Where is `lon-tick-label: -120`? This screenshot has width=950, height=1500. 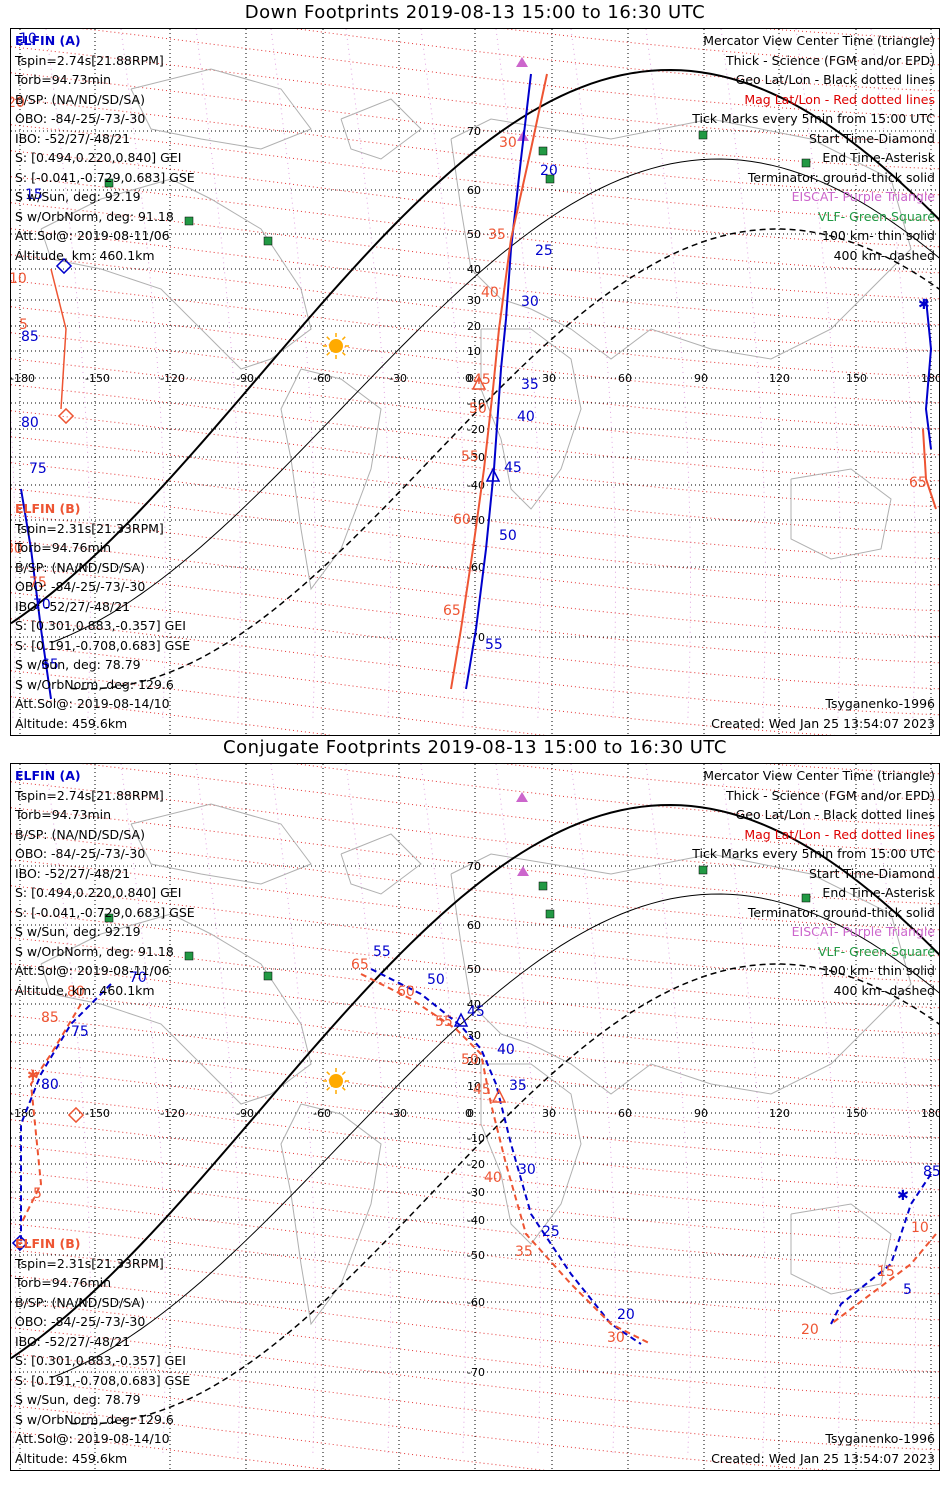
lon-tick-label: -120 is located at coordinates (172, 378).